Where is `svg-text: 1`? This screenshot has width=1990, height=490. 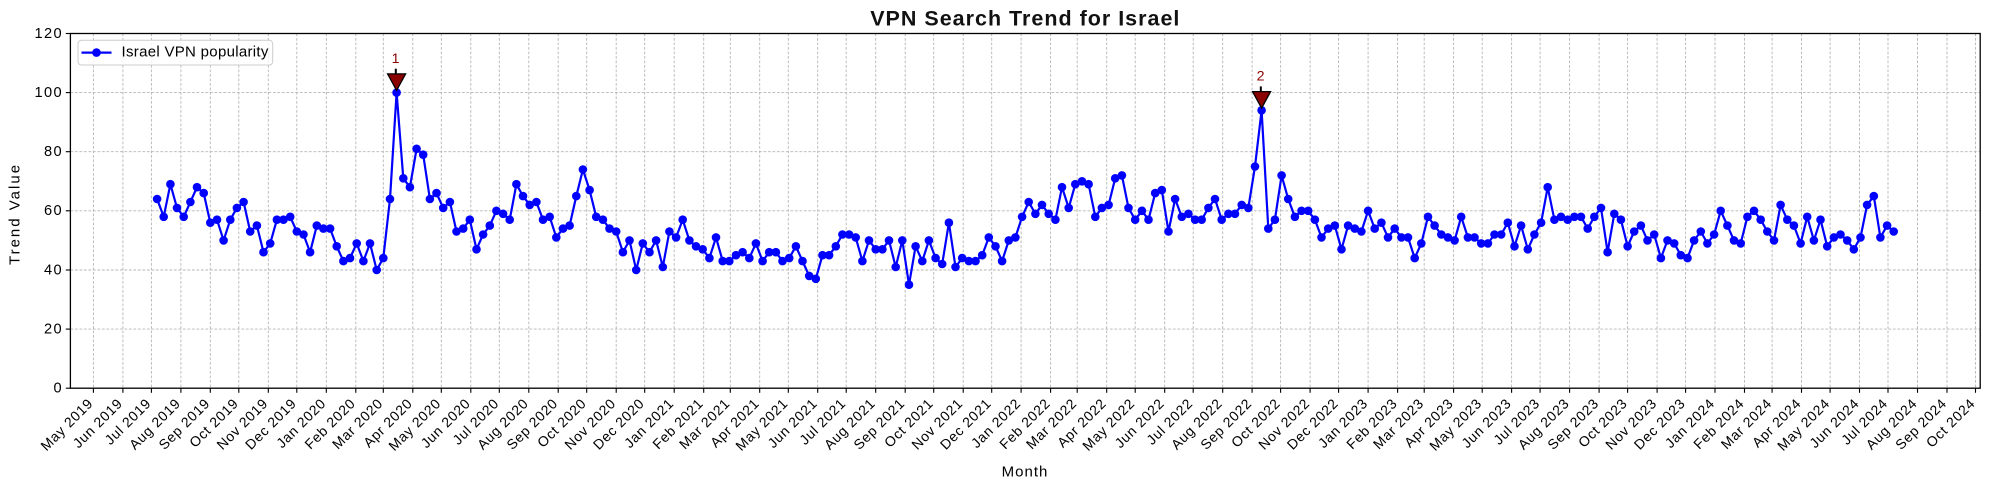
svg-text: 1 is located at coordinates (396, 59).